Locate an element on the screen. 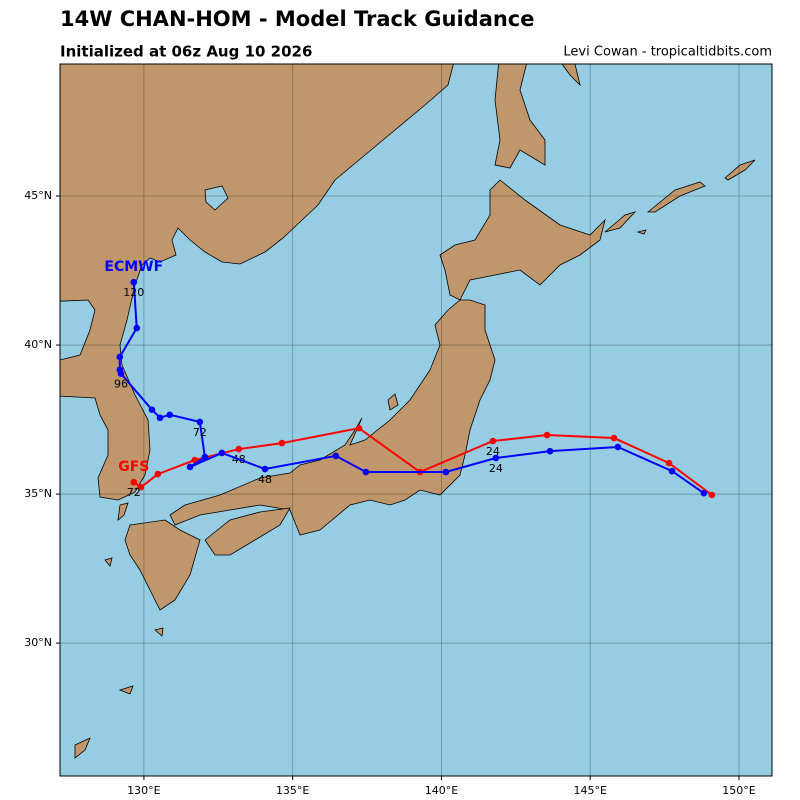  model-label: ECMWF is located at coordinates (133, 267).